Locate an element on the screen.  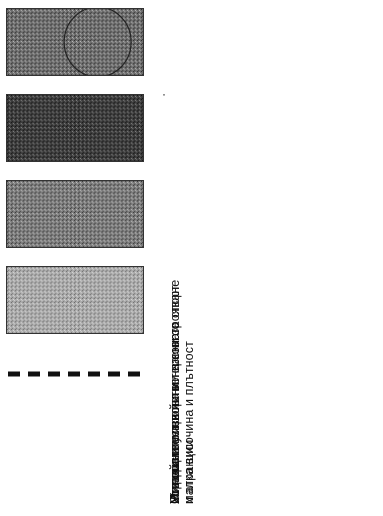
swatch-sport-zone is located at coordinates (75, 42).